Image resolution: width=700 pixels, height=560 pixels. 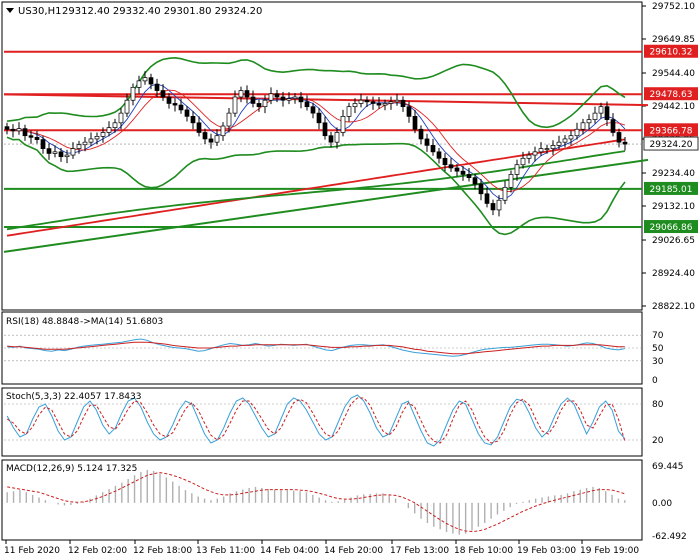 I want to click on price-tick-label: 28822.10, so click(x=673, y=307).